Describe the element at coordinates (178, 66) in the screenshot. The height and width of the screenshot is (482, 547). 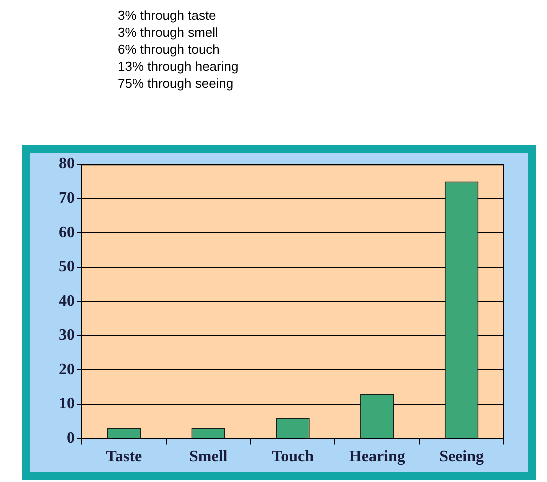
I see `text: 13% through hearing` at that location.